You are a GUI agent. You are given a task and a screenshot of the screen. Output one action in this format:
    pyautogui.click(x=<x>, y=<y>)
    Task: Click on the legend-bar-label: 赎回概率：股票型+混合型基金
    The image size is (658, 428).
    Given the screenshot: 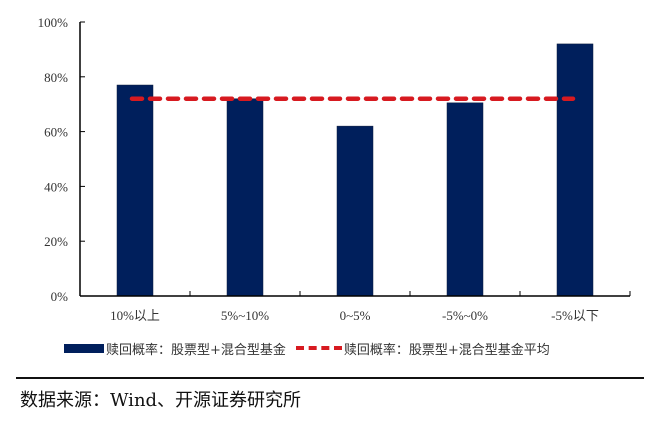 What is the action you would take?
    pyautogui.click(x=196, y=350)
    